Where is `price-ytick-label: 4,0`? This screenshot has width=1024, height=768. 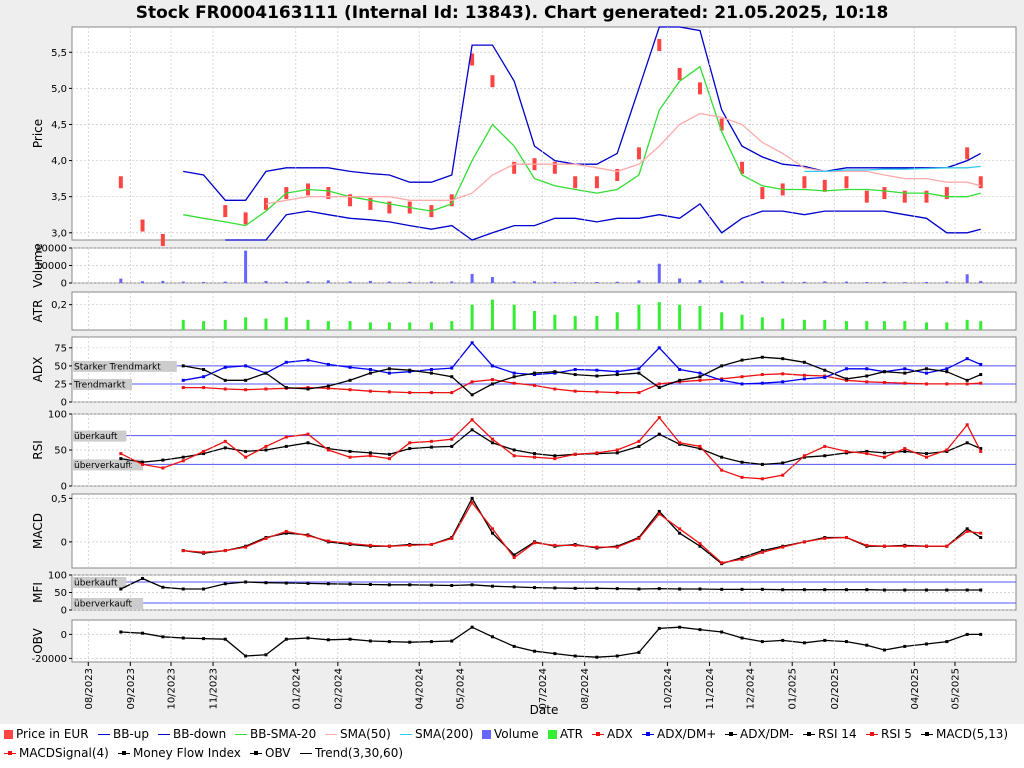 price-ytick-label: 4,0 is located at coordinates (59, 161).